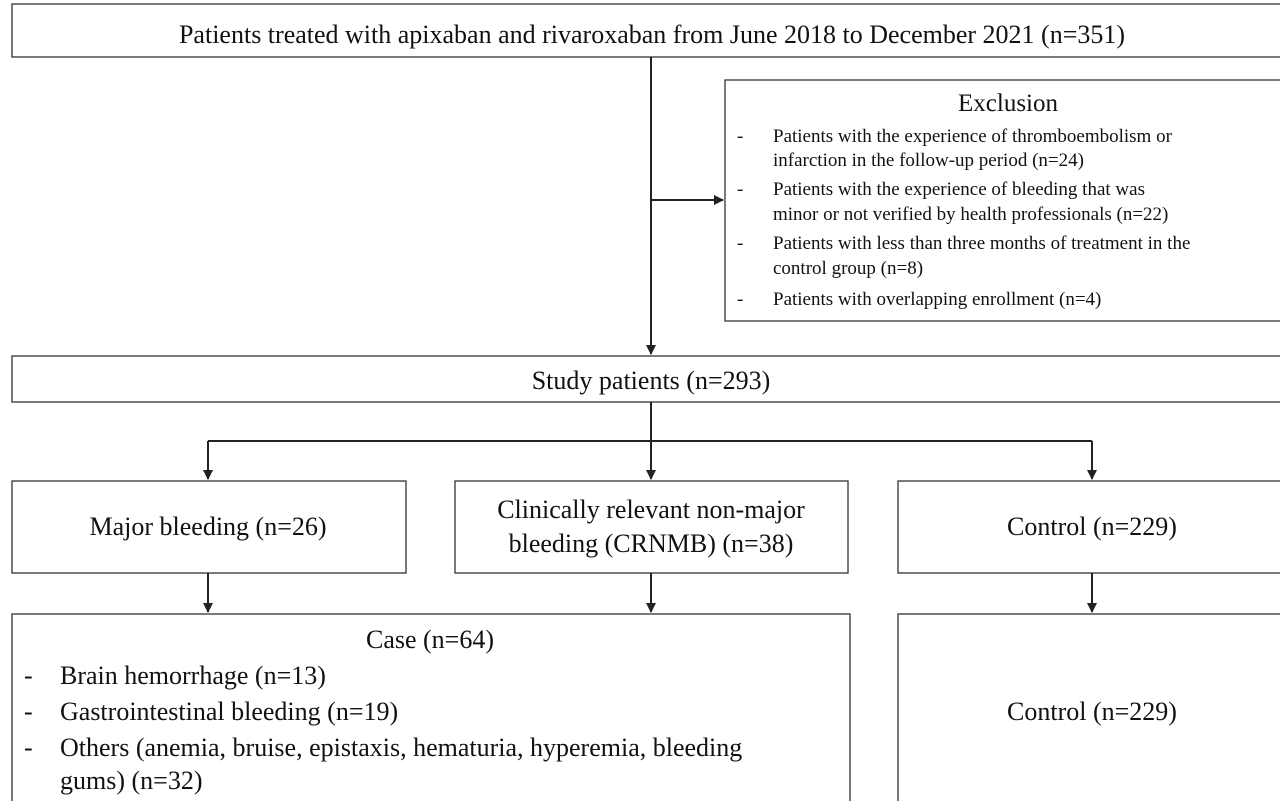  I want to click on control-final-box, so click(1088, 707).